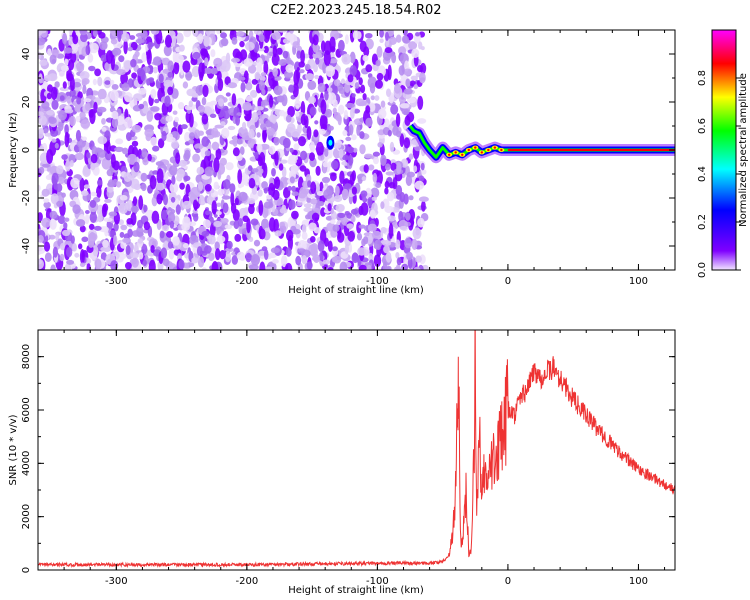  Describe the element at coordinates (26, 516) in the screenshot. I see `y-tick-label: 2000` at that location.